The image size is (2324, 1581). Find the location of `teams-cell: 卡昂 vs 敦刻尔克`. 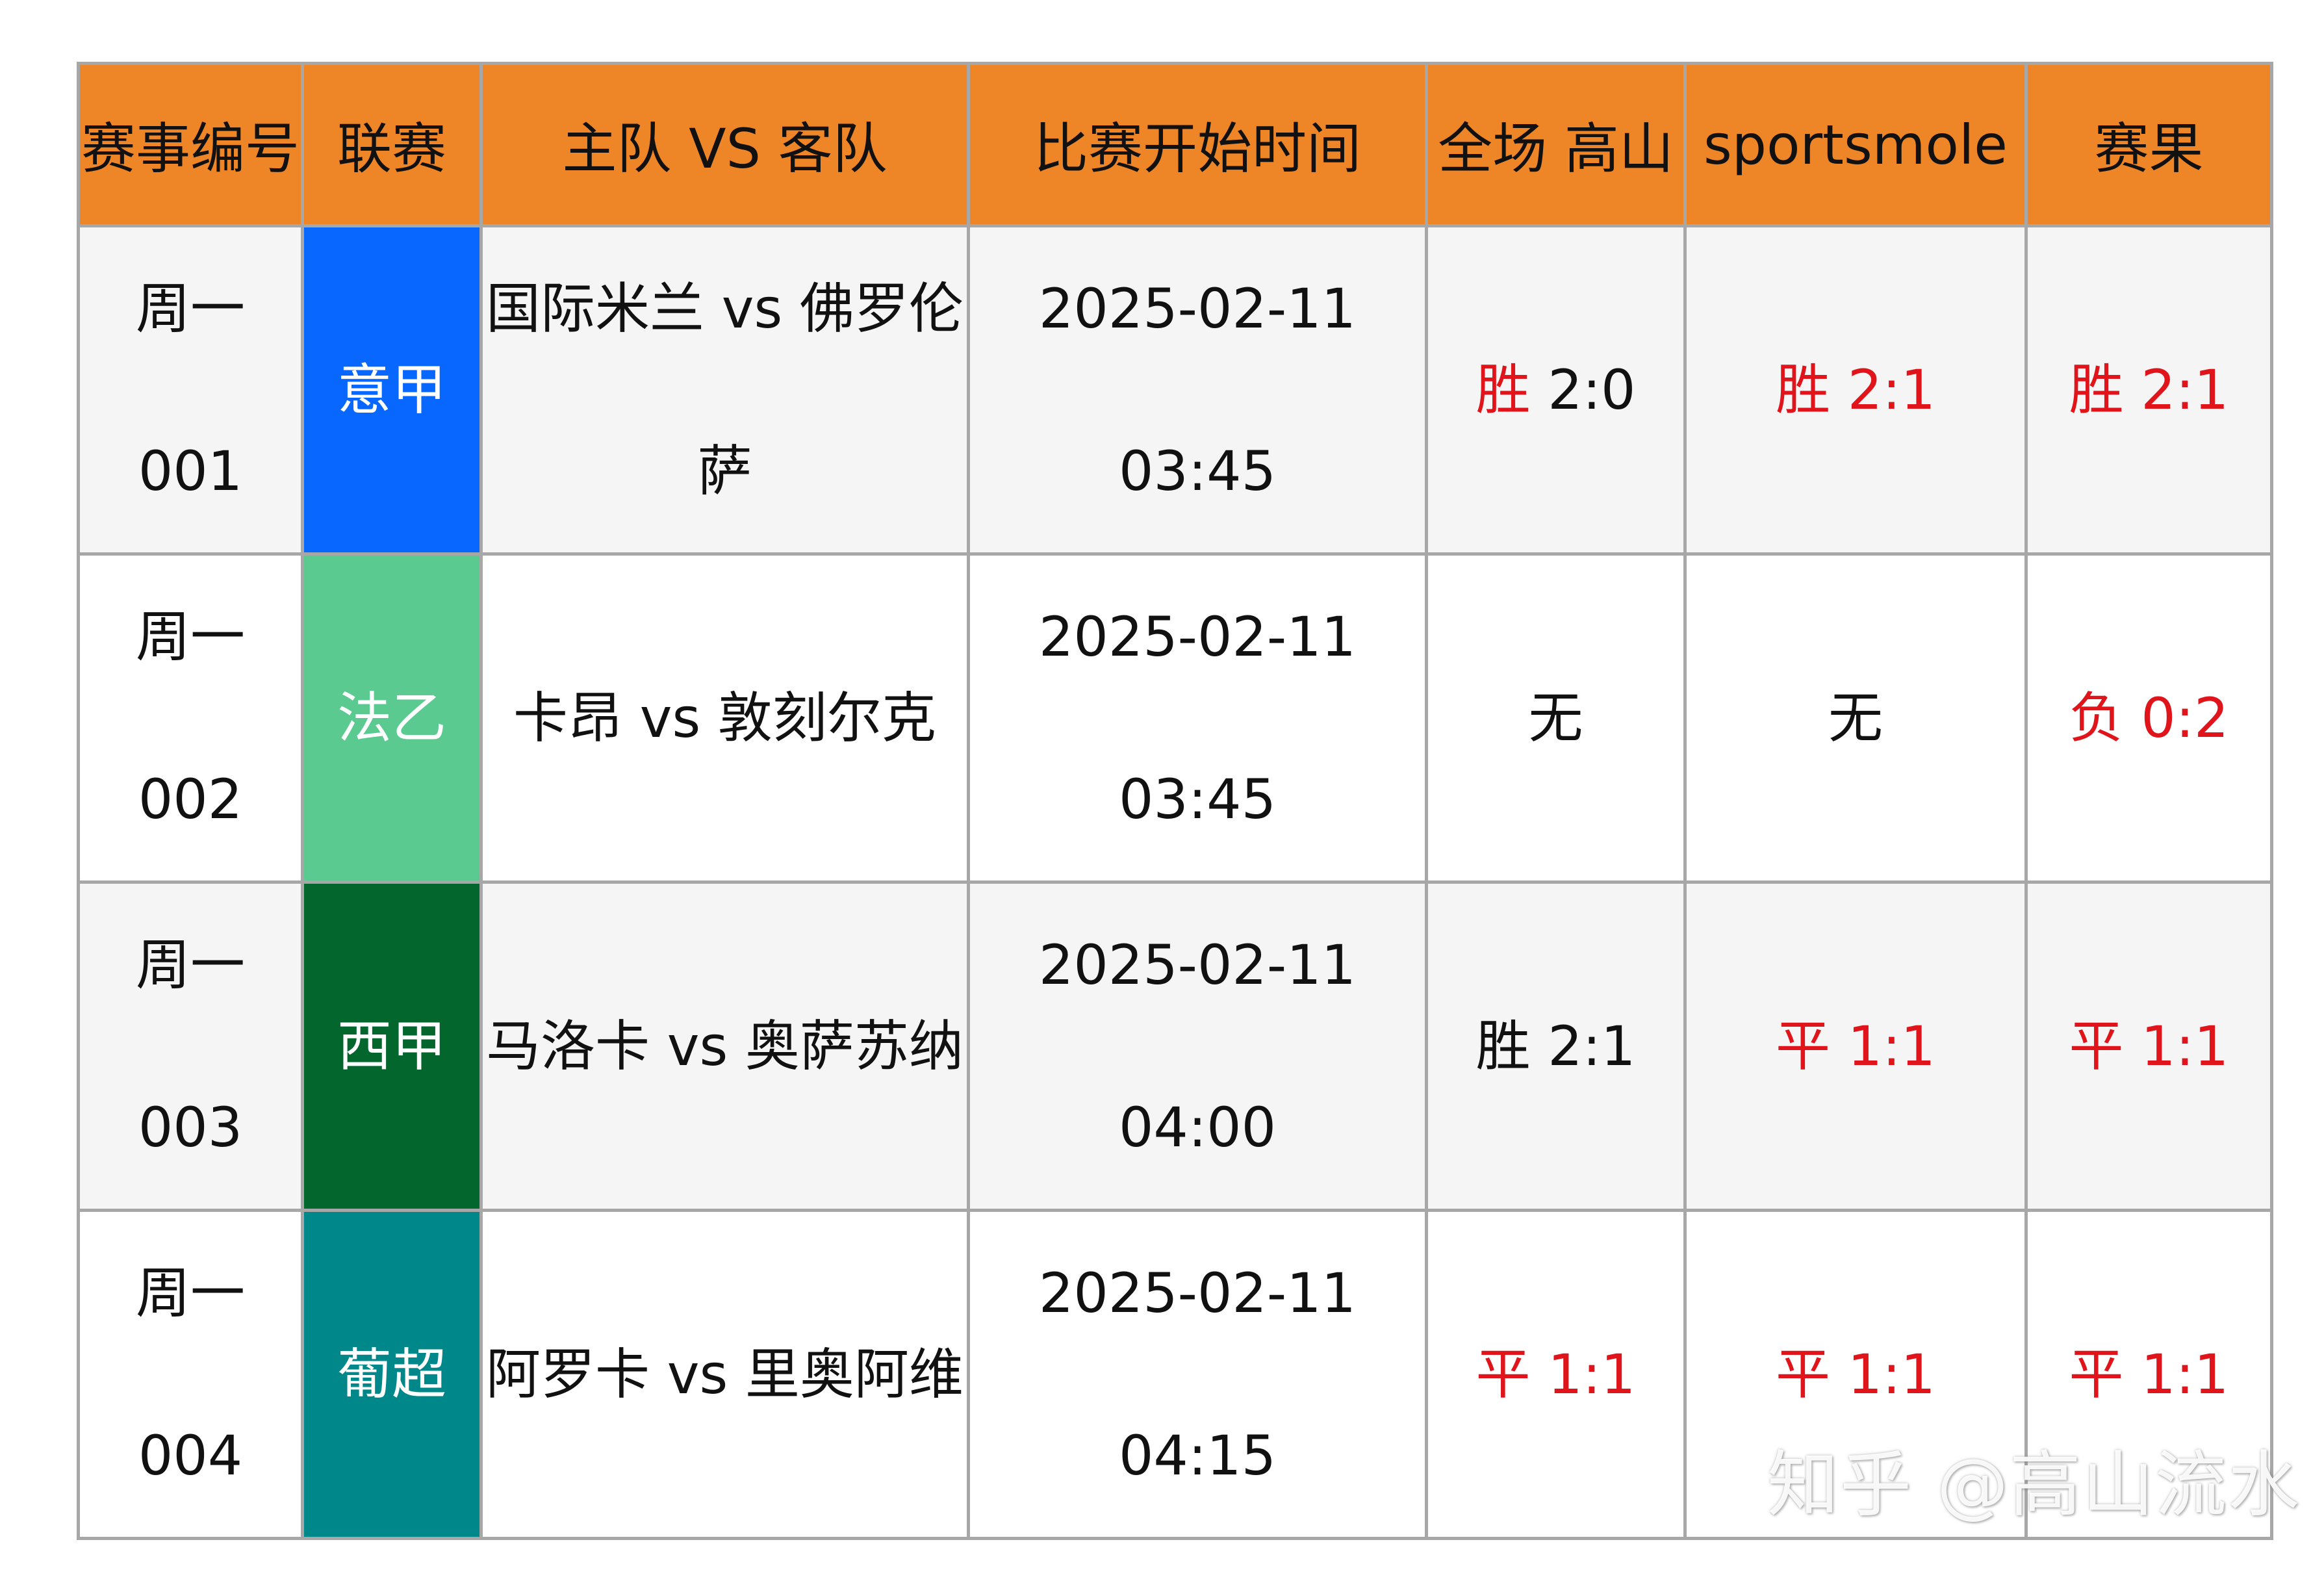

teams-cell: 卡昂 vs 敦刻尔克 is located at coordinates (724, 718).